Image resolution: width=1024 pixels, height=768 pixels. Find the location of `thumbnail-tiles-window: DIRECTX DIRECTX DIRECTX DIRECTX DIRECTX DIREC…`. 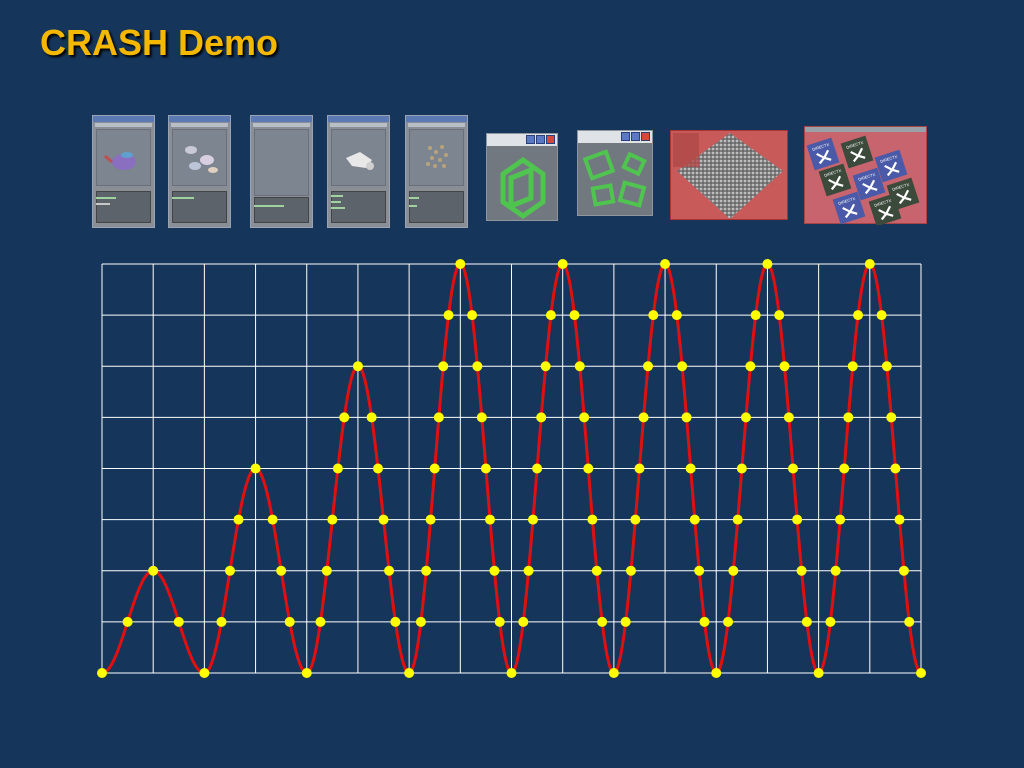

thumbnail-tiles-window: DIRECTX DIRECTX DIRECTX DIRECTX DIRECTX DIREC… is located at coordinates (865, 176).